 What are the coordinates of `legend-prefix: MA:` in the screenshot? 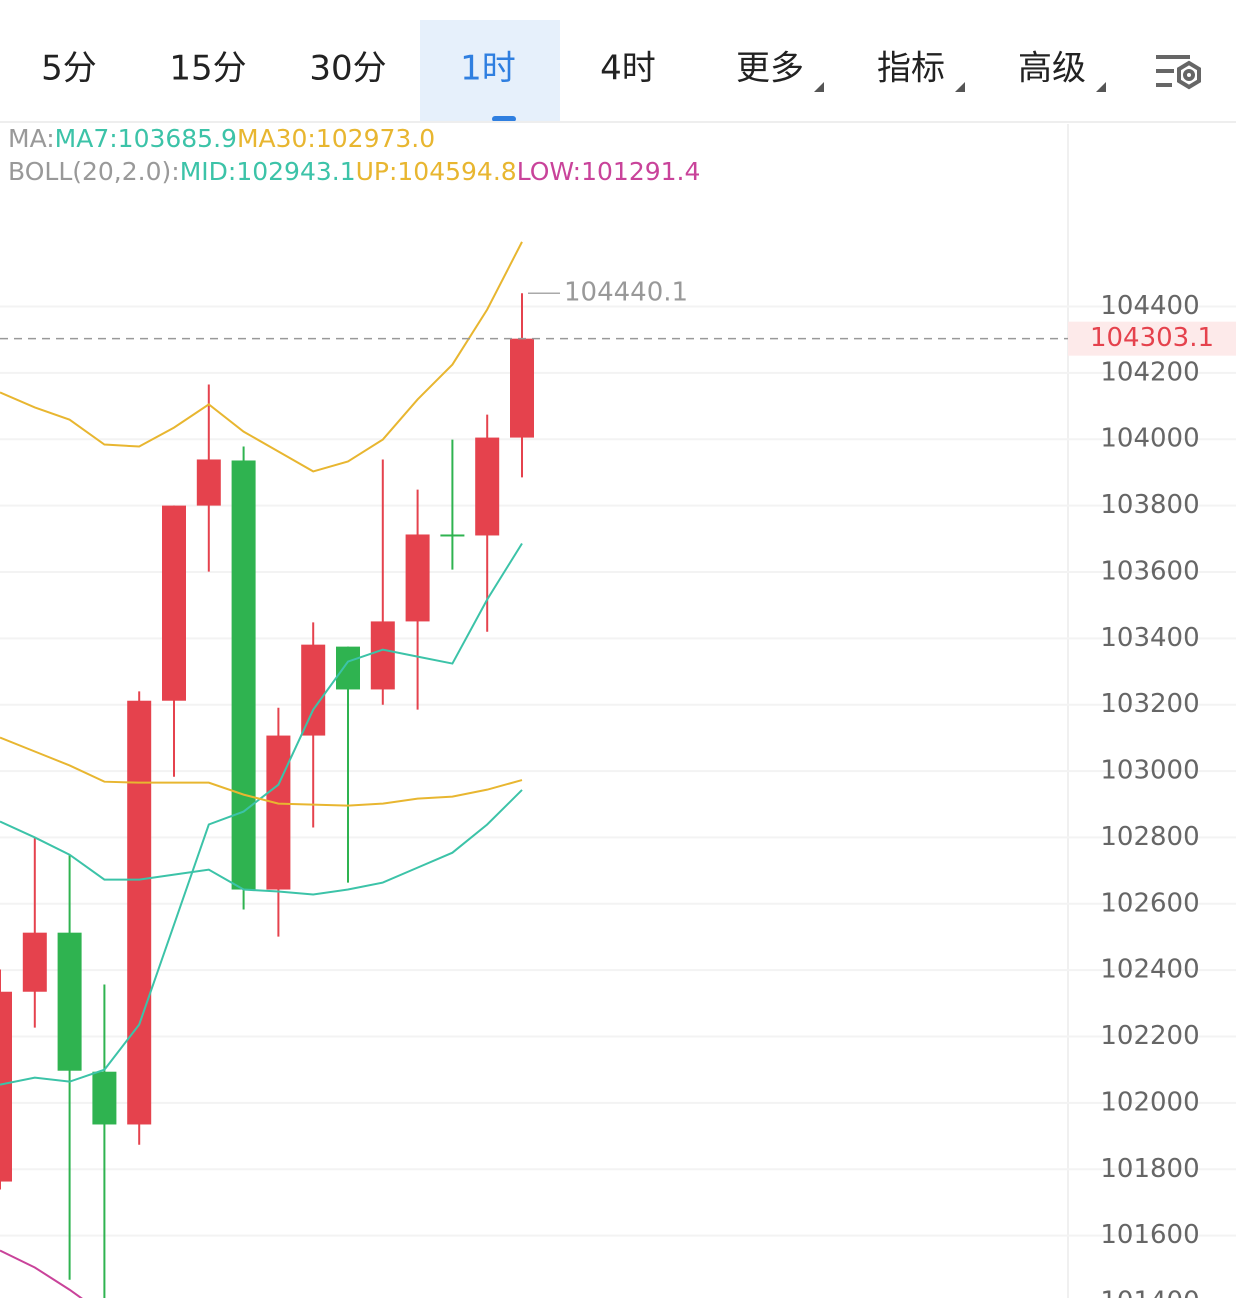 It's located at (31, 138).